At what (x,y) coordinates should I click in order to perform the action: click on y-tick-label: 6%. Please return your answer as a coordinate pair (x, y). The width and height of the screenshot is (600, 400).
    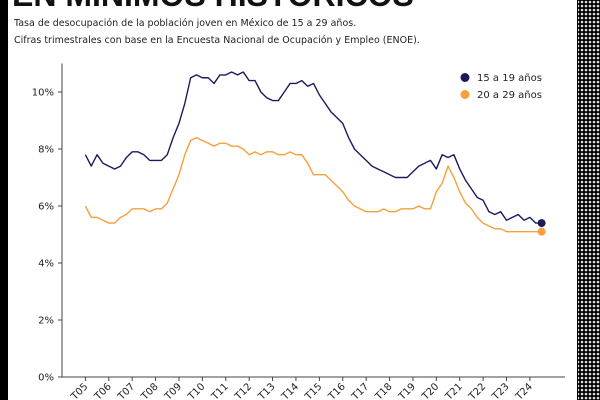
    Looking at the image, I should click on (46, 207).